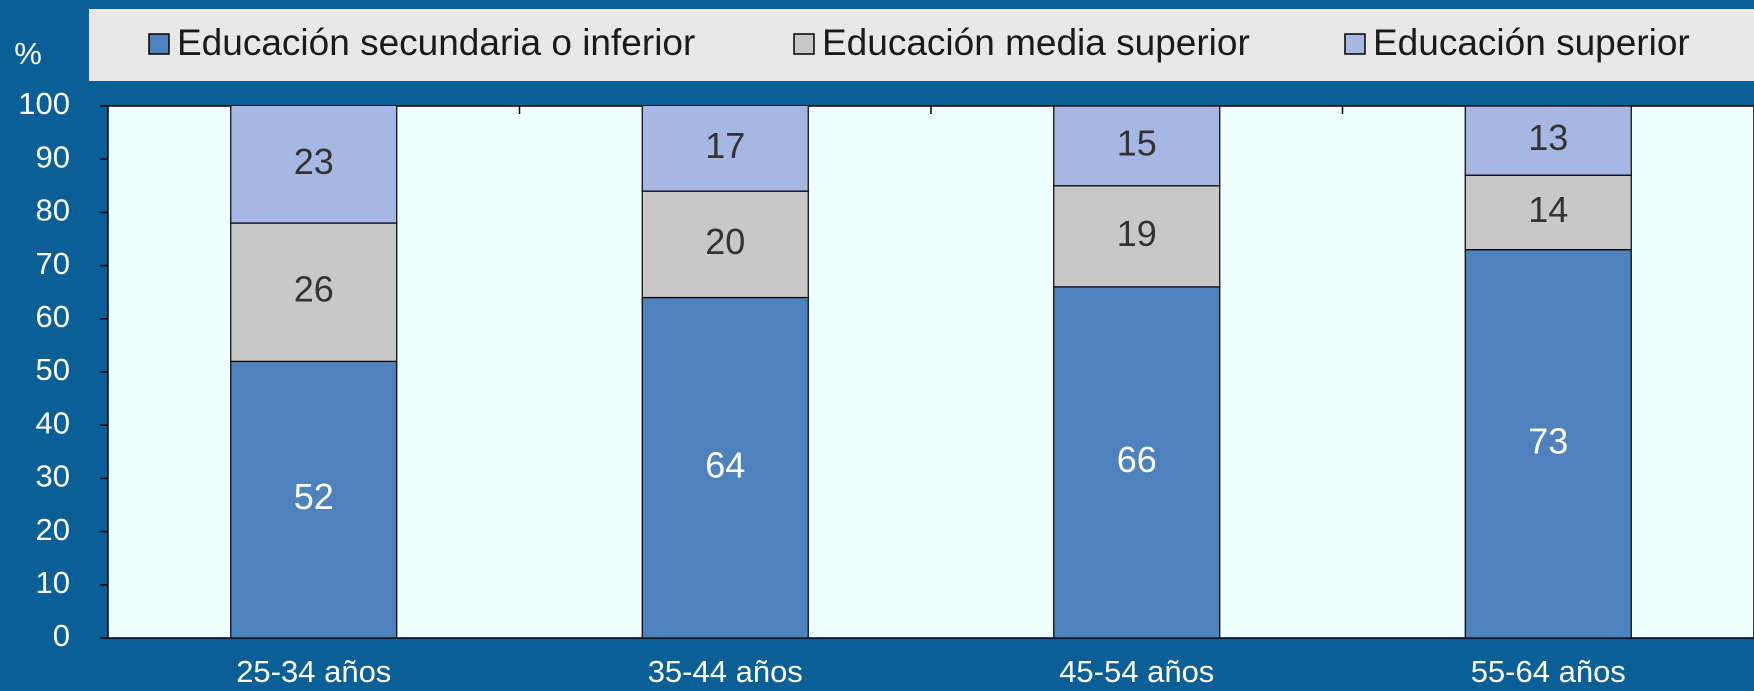 This screenshot has height=691, width=1754. I want to click on data-label: 26, so click(314, 289).